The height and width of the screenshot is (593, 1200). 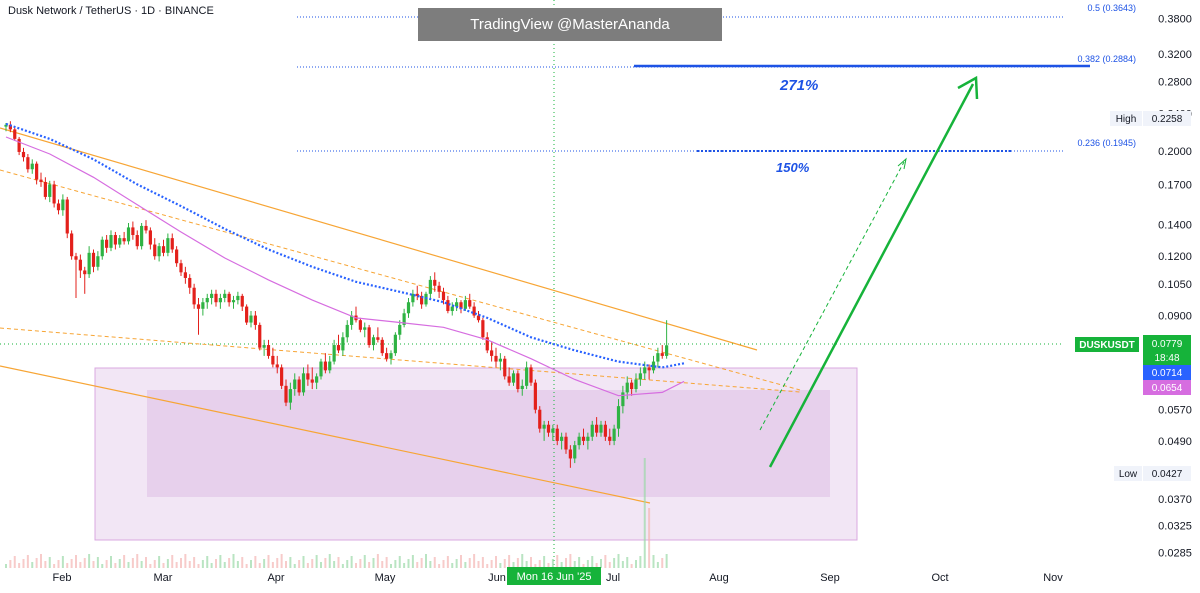 I want to click on x-tick-label: May, so click(x=385, y=578).